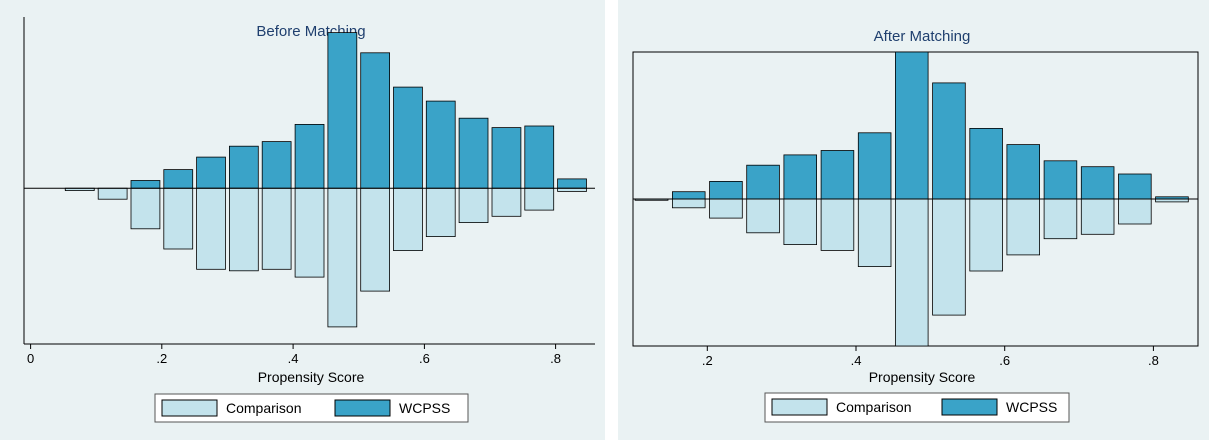 The width and height of the screenshot is (1209, 440). I want to click on x-tick-label: 0, so click(30, 358).